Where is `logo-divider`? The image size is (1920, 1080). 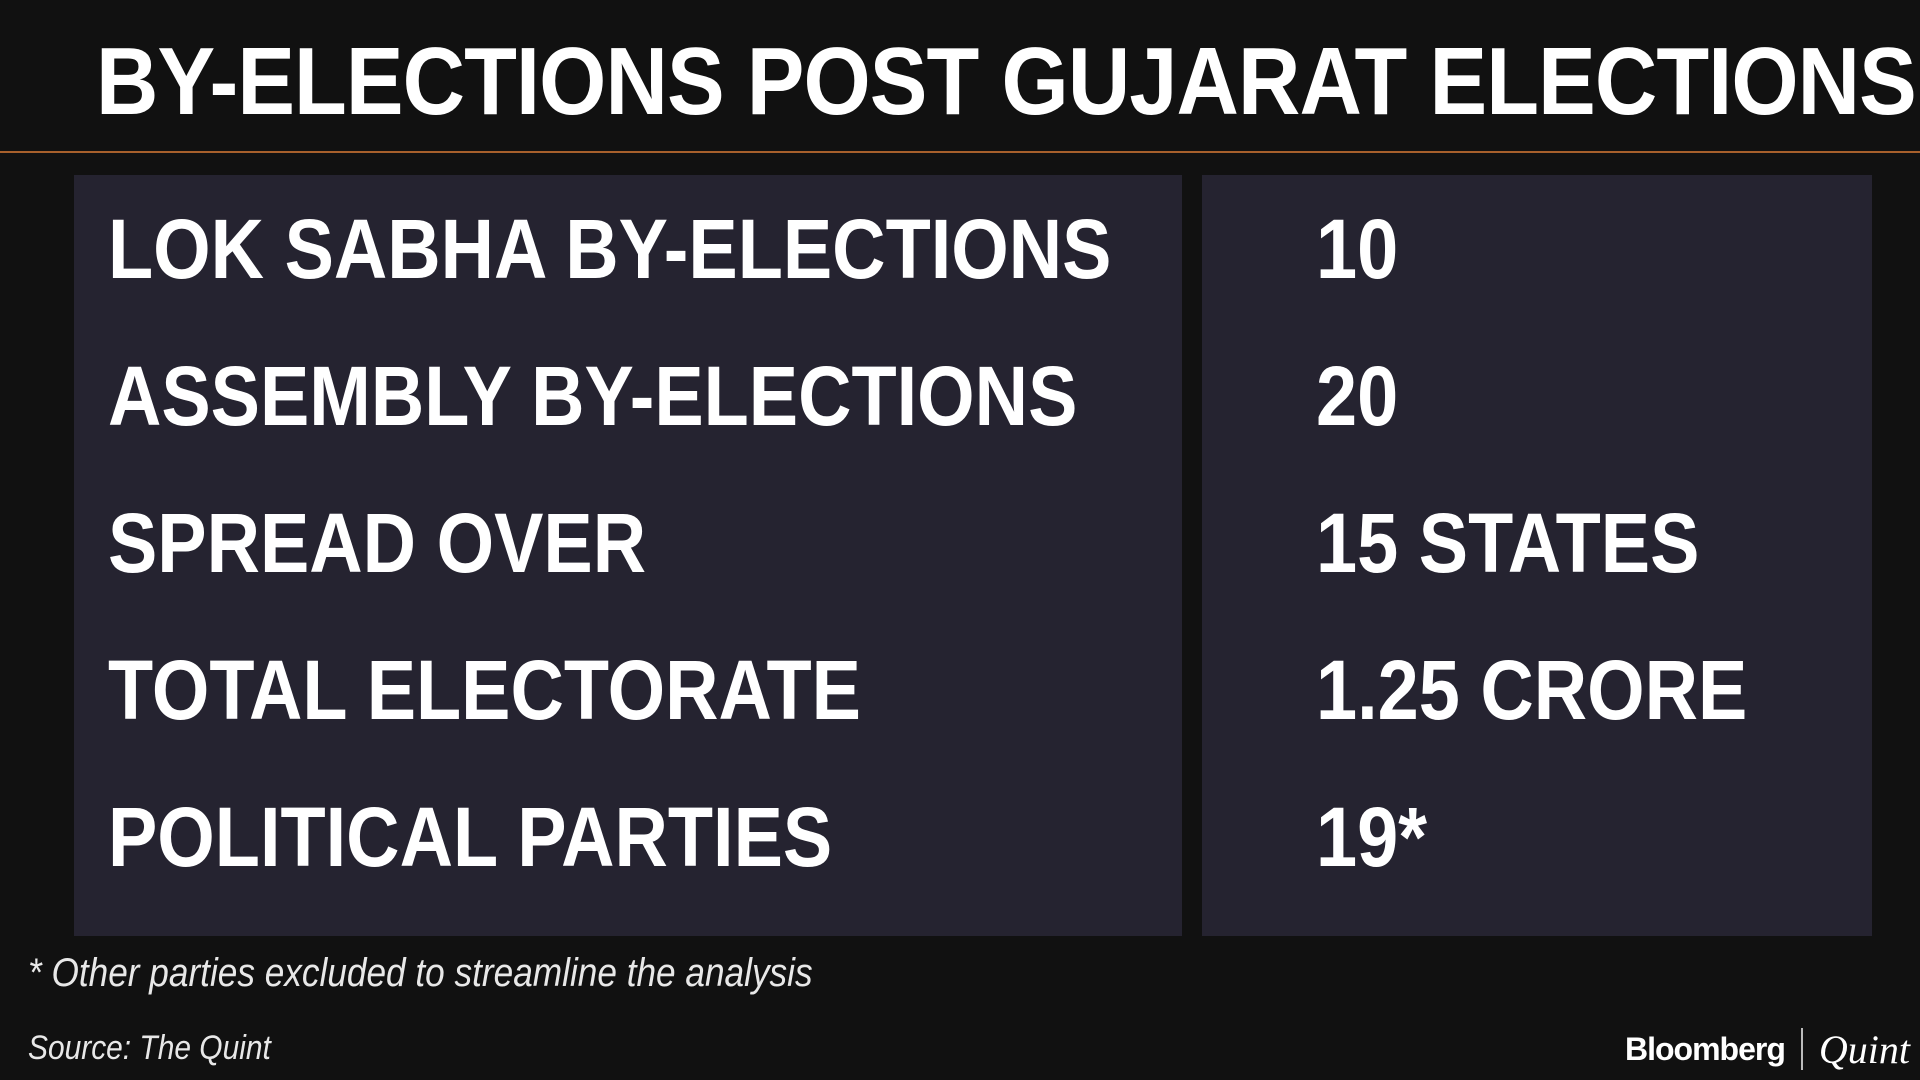 logo-divider is located at coordinates (1801, 1049).